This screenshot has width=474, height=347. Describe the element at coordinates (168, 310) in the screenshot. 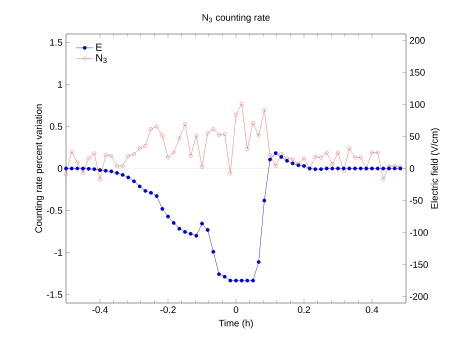

I see `x-tick-label: -0.2` at that location.